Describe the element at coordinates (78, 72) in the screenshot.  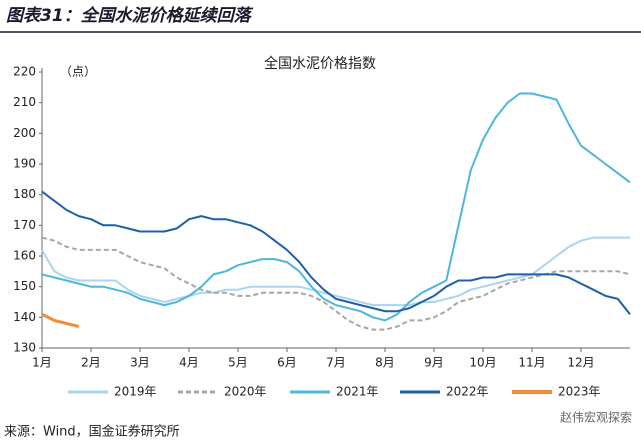
I see `unit-label: （点）` at that location.